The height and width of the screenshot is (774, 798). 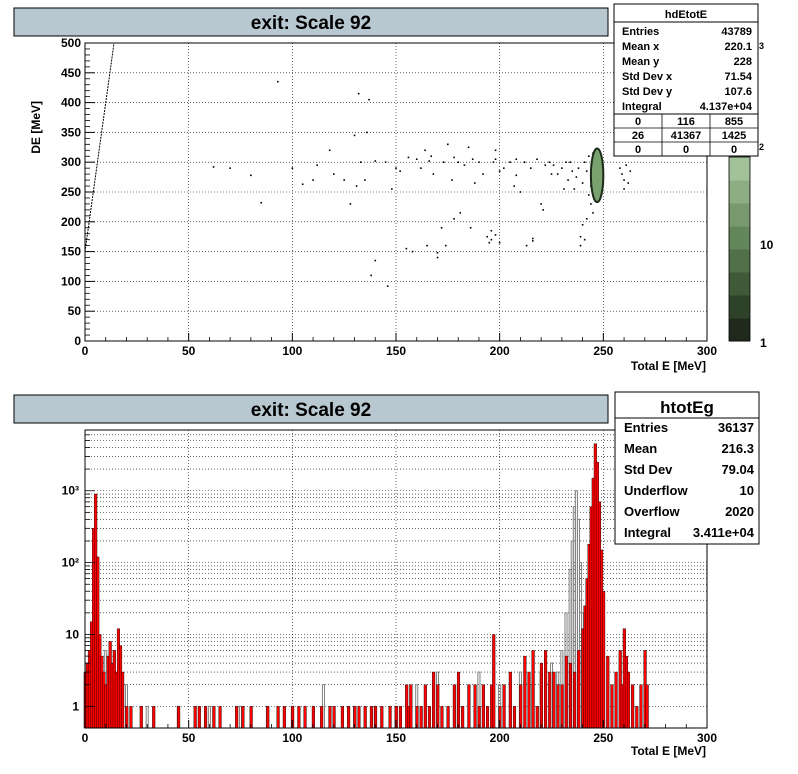 I want to click on top-y-tick-label: 200, so click(x=71, y=222).